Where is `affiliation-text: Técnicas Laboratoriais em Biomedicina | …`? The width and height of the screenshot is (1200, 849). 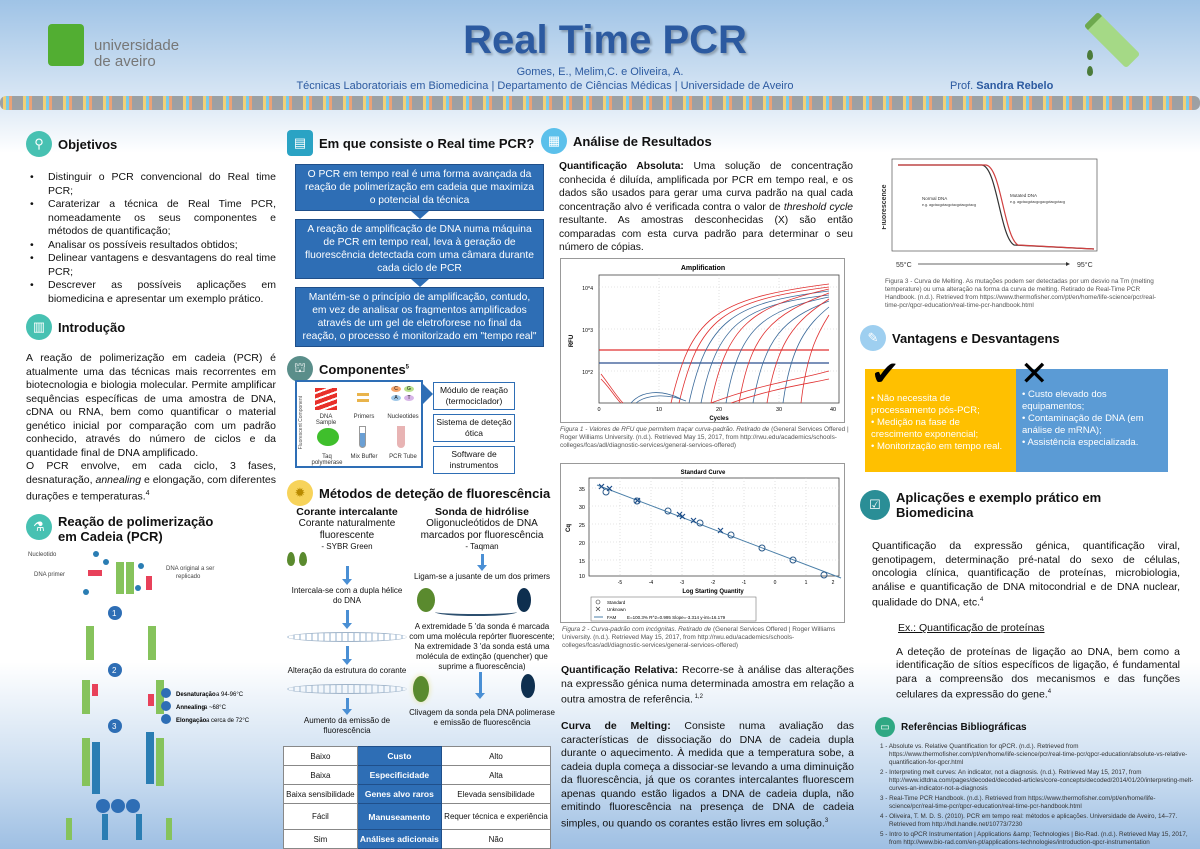
affiliation-text: Técnicas Laboratoriais em Biomedicina | … is located at coordinates (545, 86).